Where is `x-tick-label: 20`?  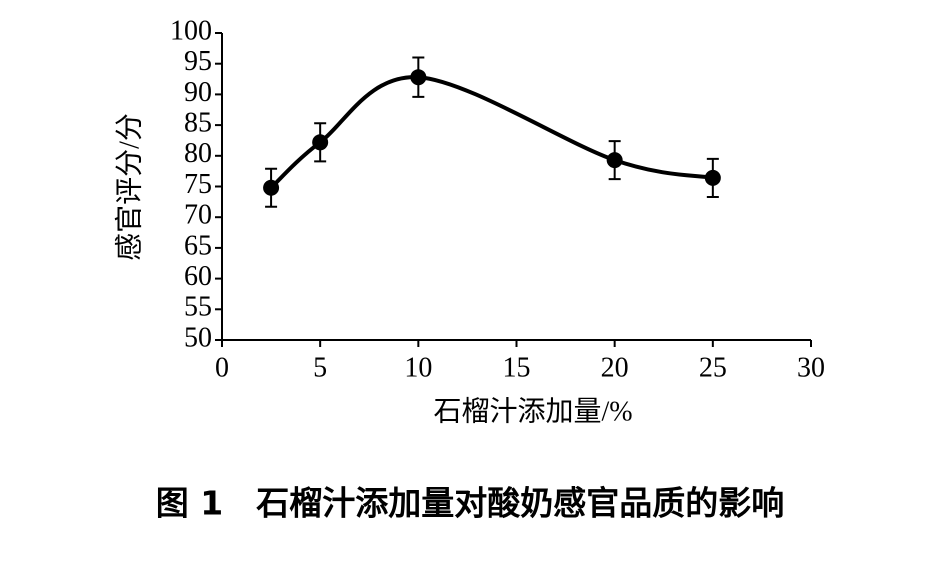 x-tick-label: 20 is located at coordinates (615, 367).